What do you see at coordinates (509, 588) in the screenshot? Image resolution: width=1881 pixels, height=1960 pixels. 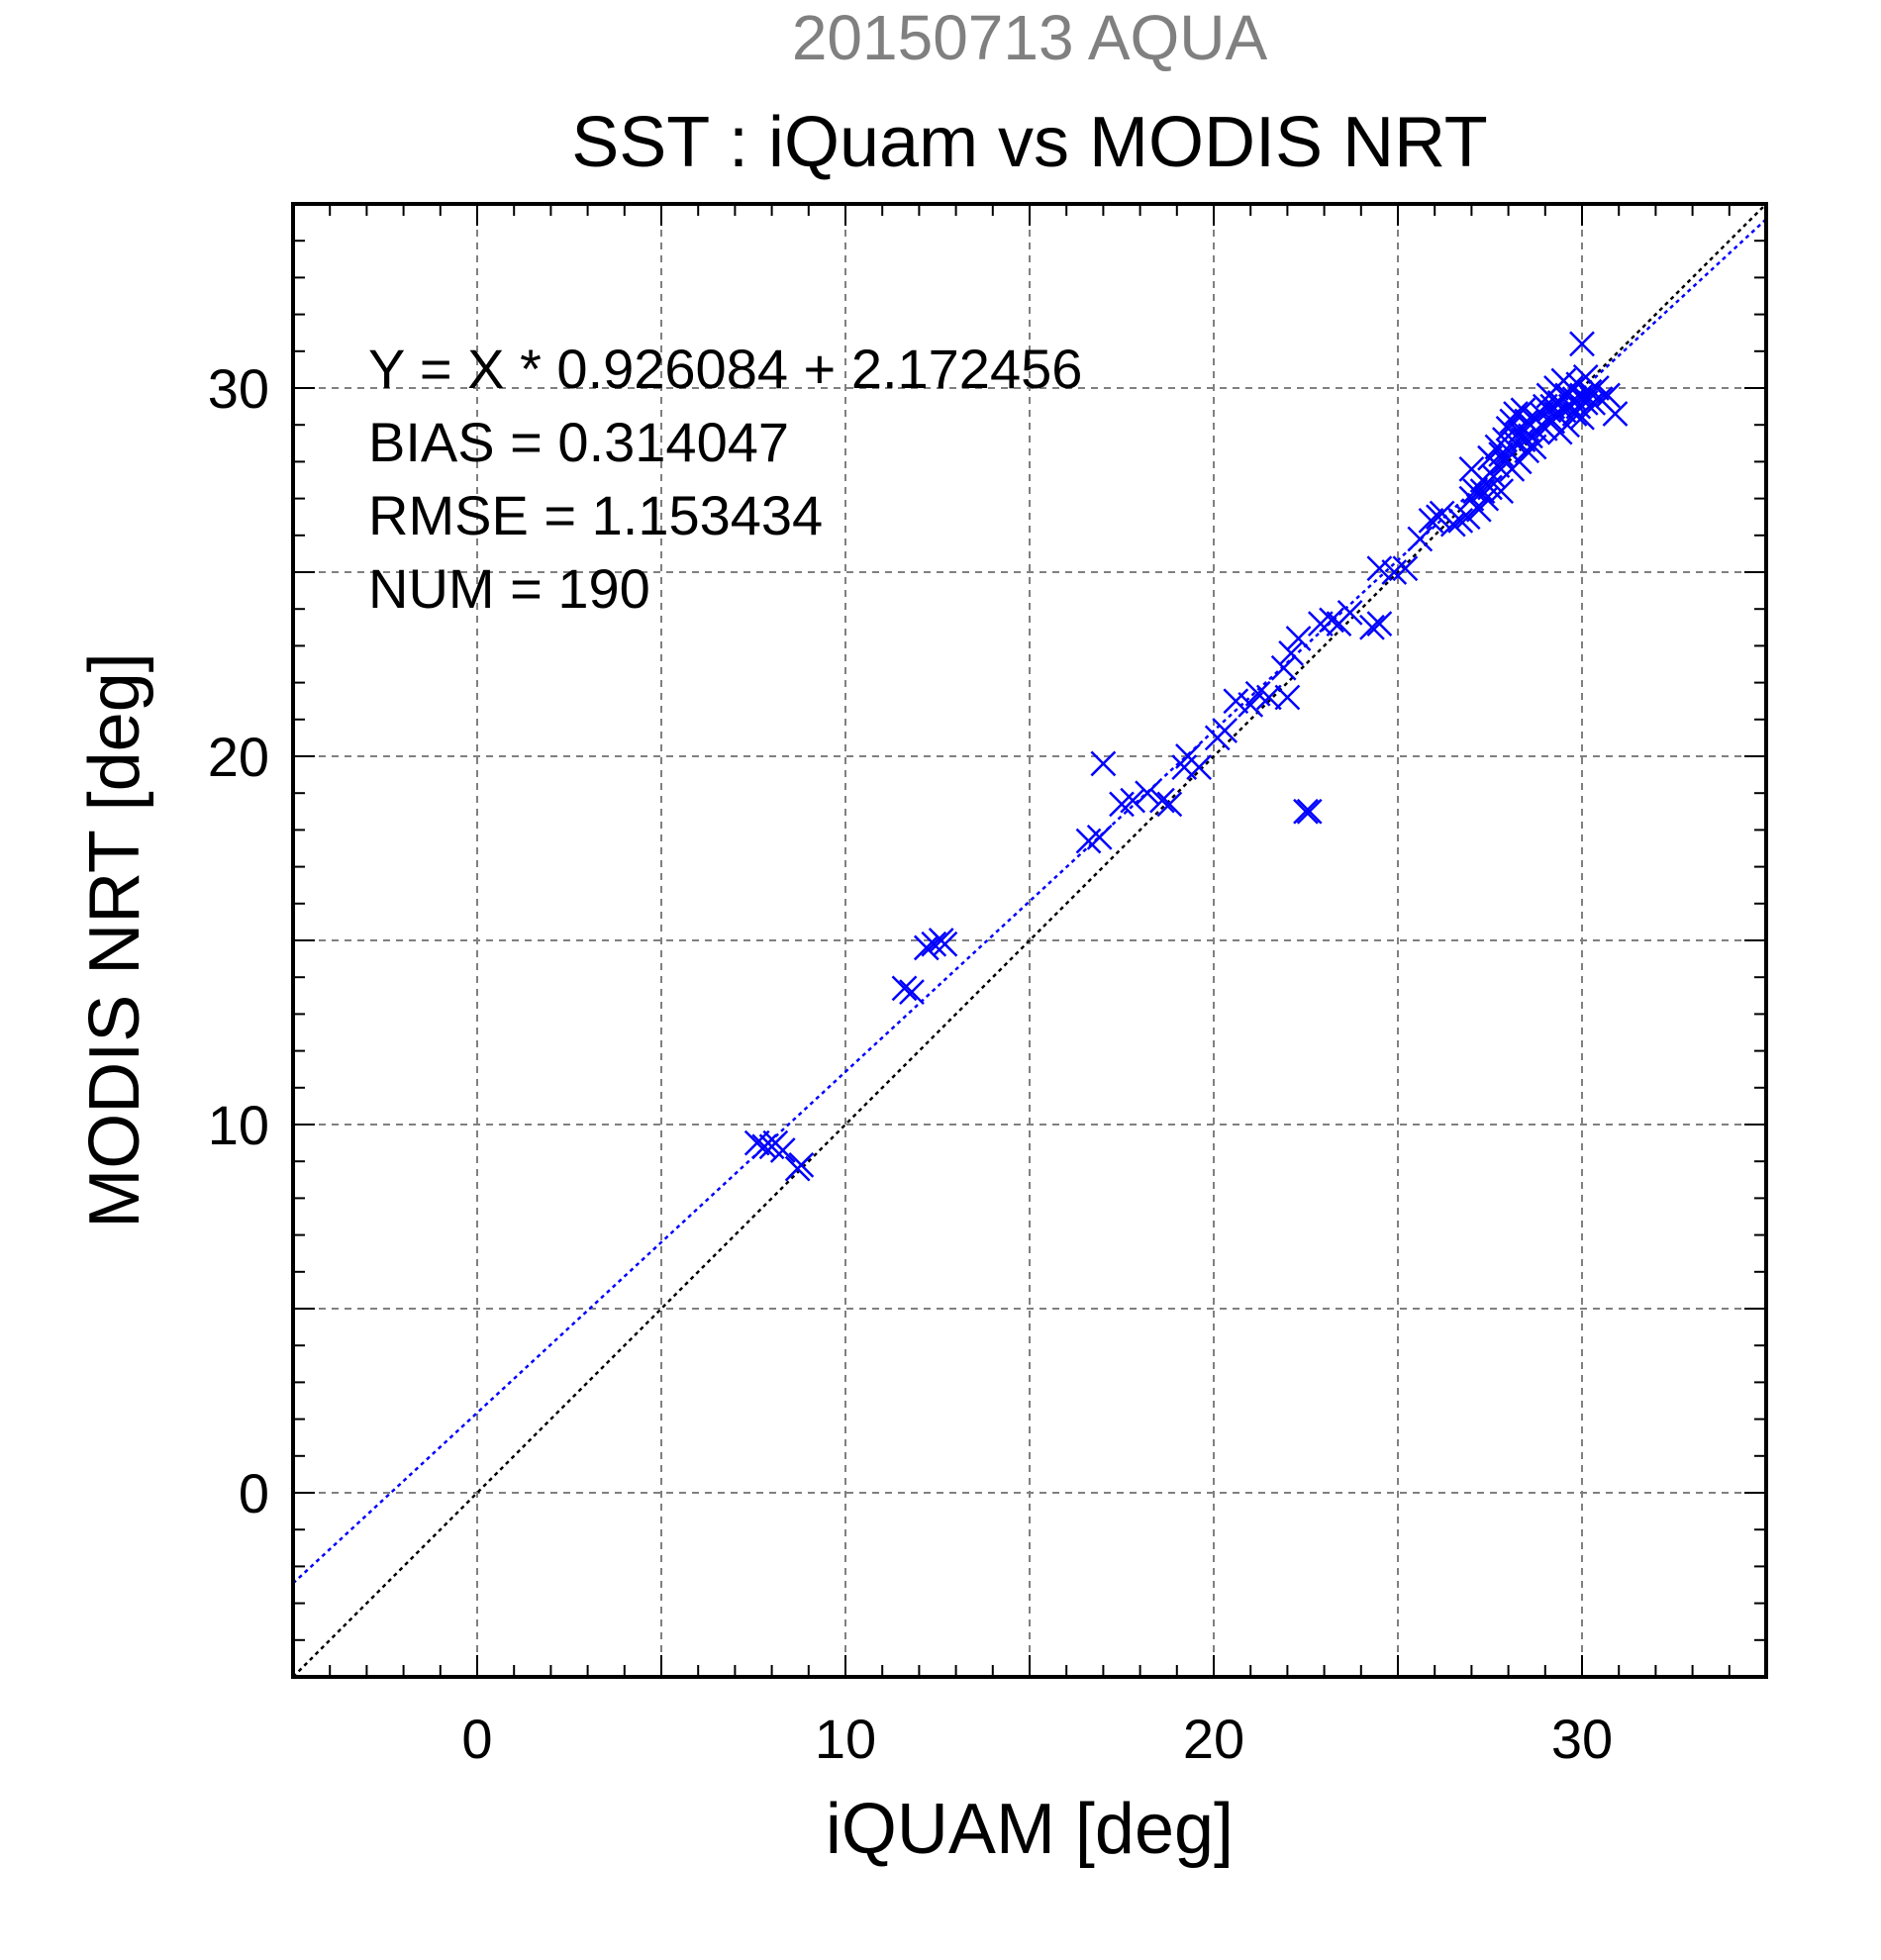 I see `stats-num: NUM = 190` at bounding box center [509, 588].